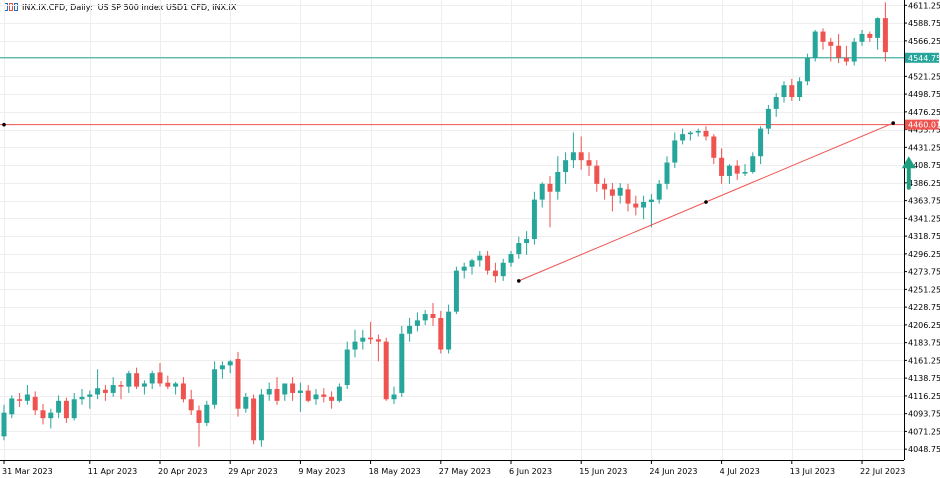 The width and height of the screenshot is (940, 478). What do you see at coordinates (882, 471) in the screenshot?
I see `x-tick-label: 22 Jul 2023` at bounding box center [882, 471].